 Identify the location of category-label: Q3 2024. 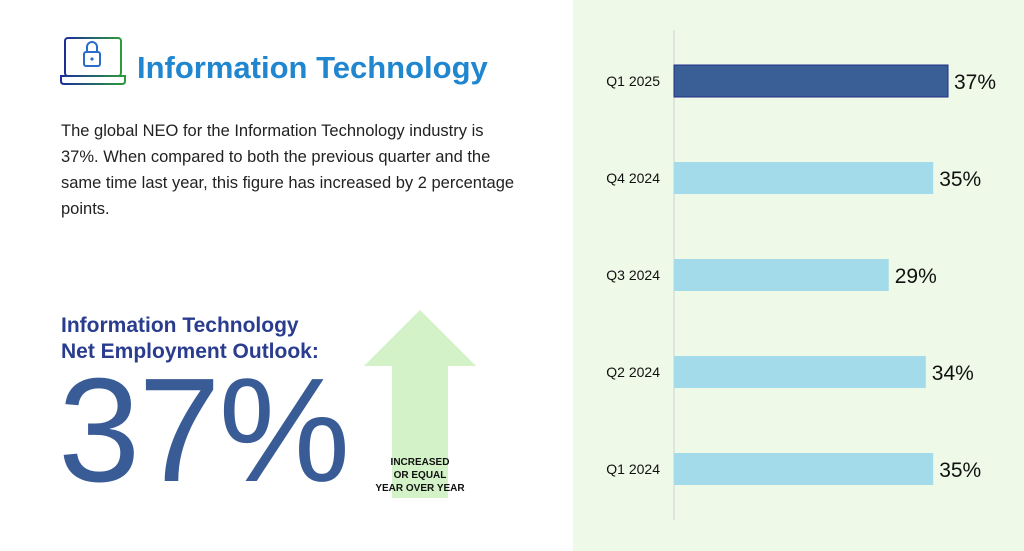
(633, 275).